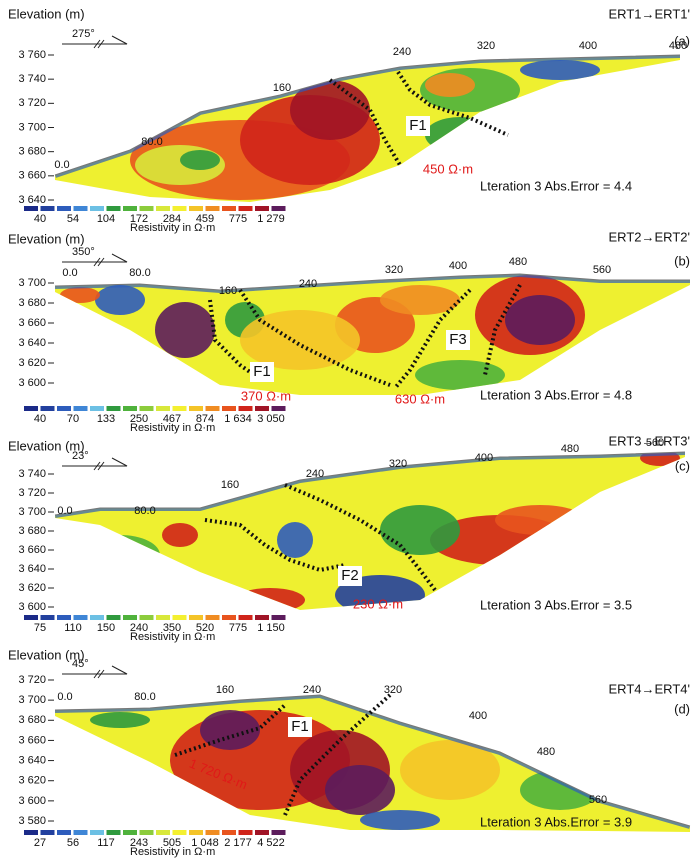  Describe the element at coordinates (271, 219) in the screenshot. I see `colorbar-tick: 1 279` at that location.